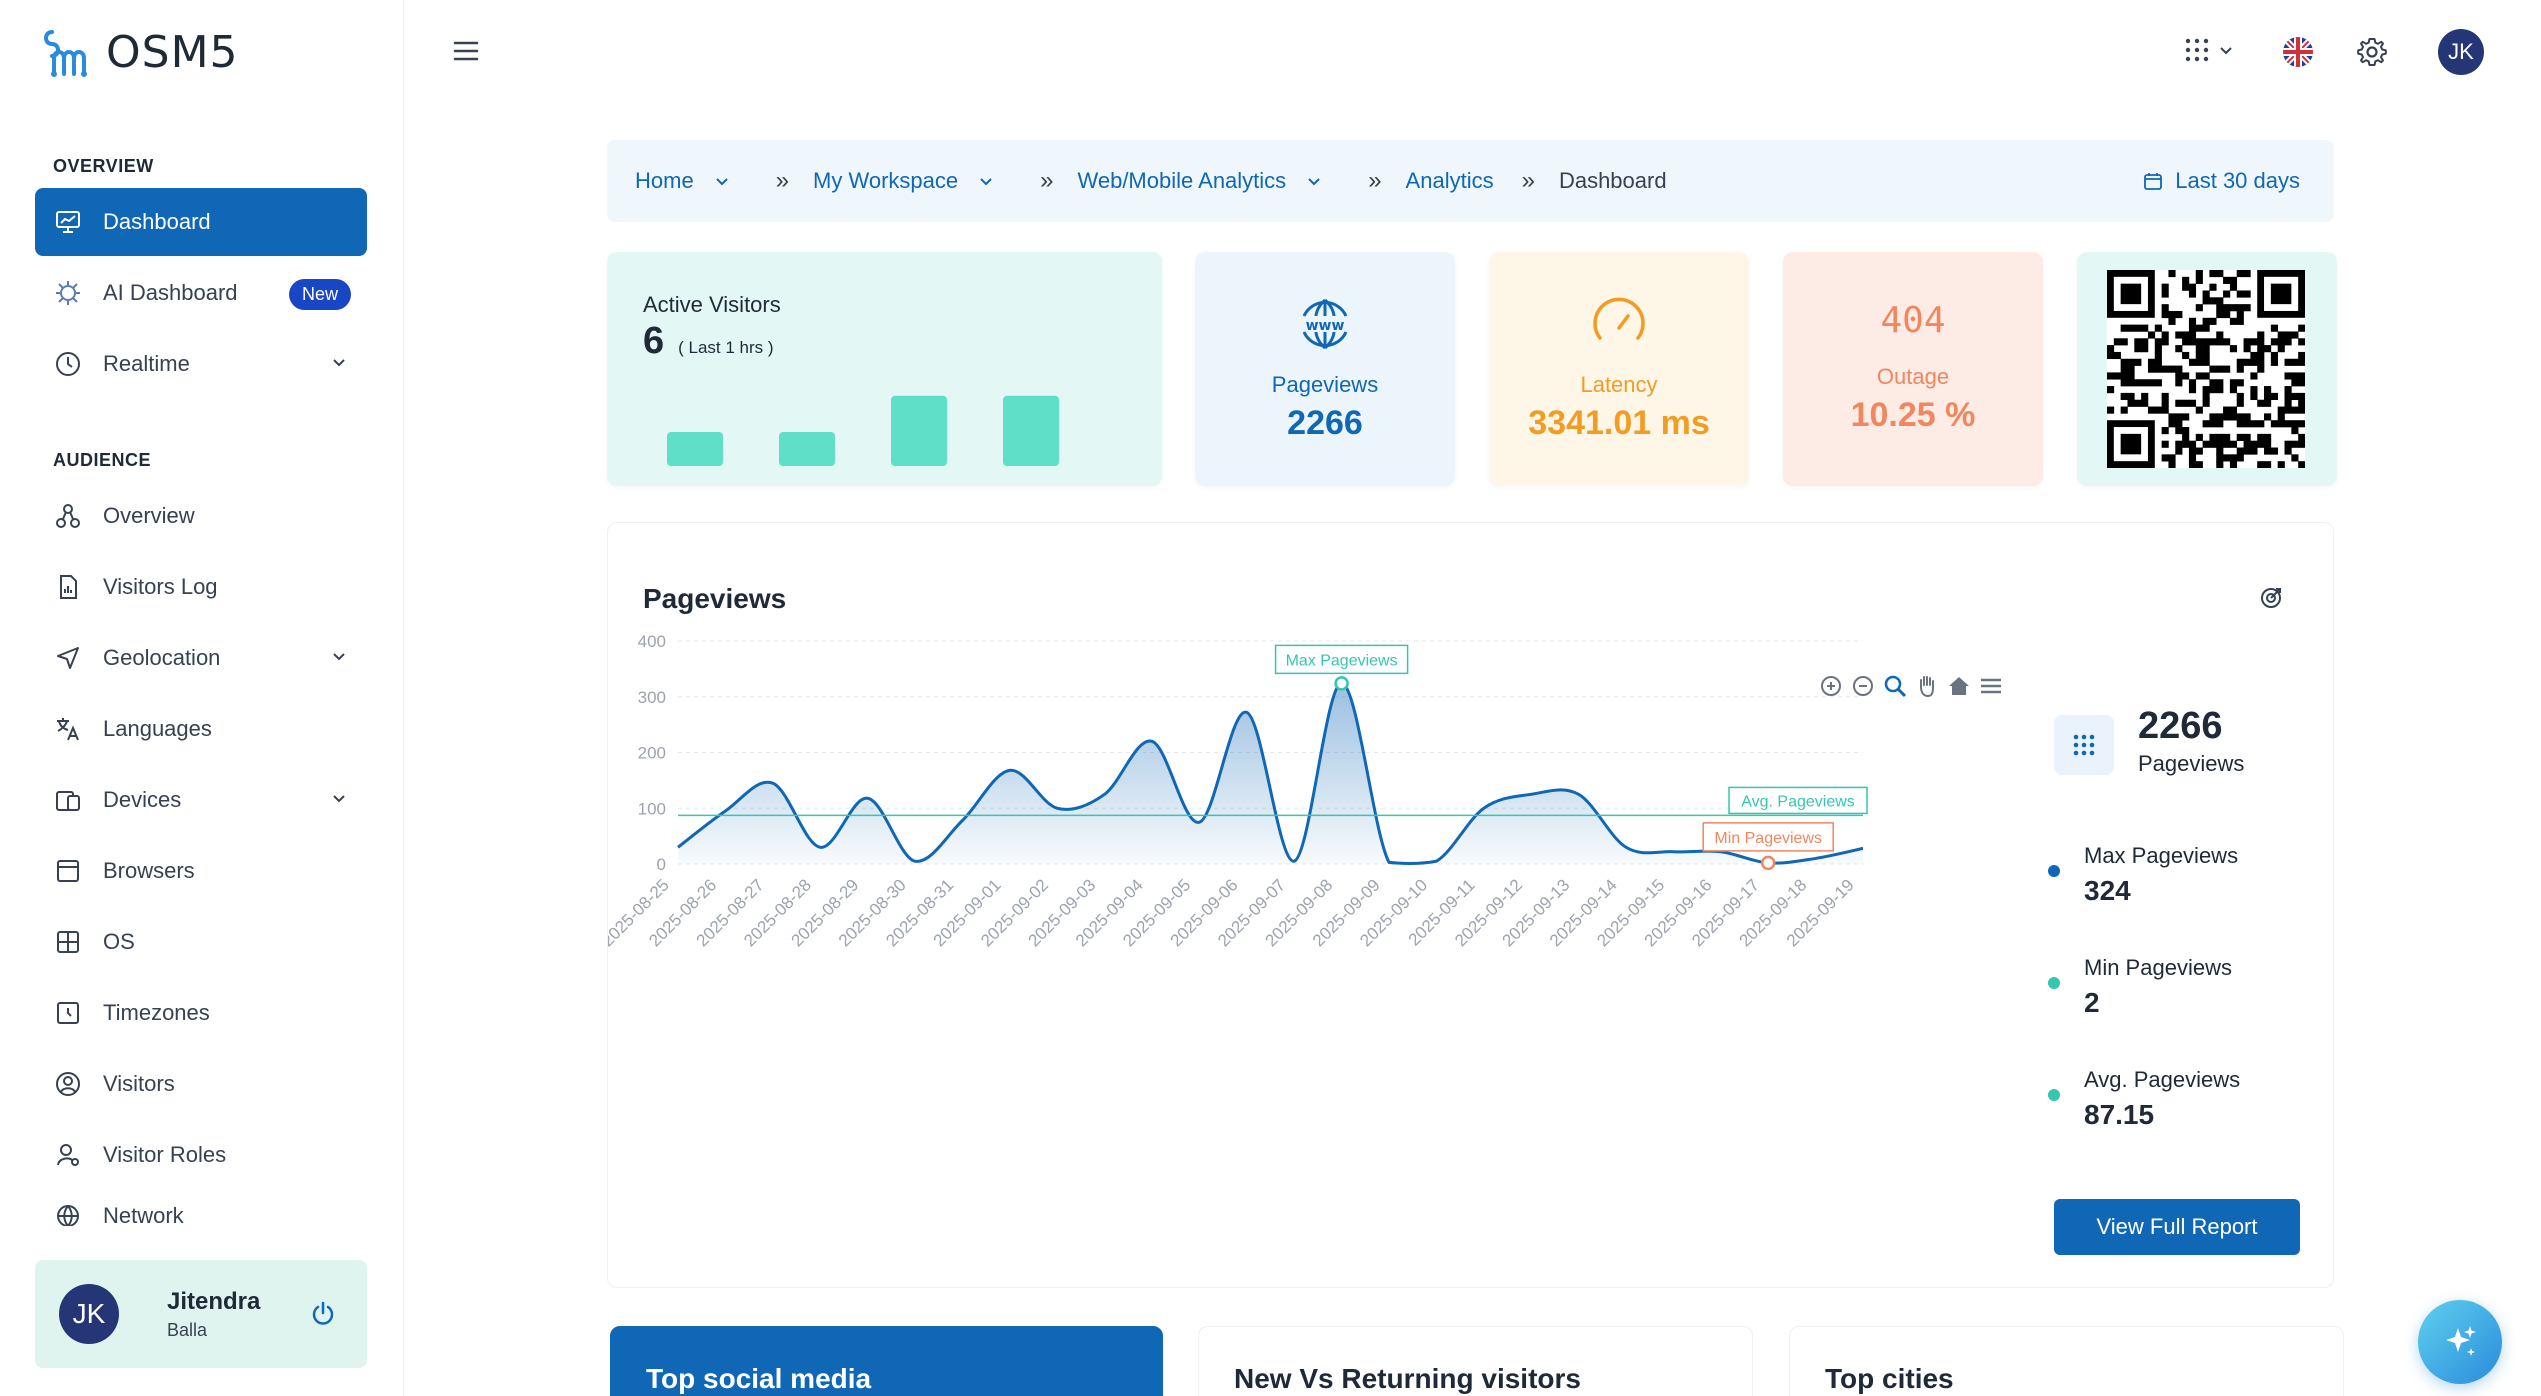 Image resolution: width=2541 pixels, height=1396 pixels. What do you see at coordinates (886, 180) in the screenshot?
I see `breadcrumb-label: My Workspace` at bounding box center [886, 180].